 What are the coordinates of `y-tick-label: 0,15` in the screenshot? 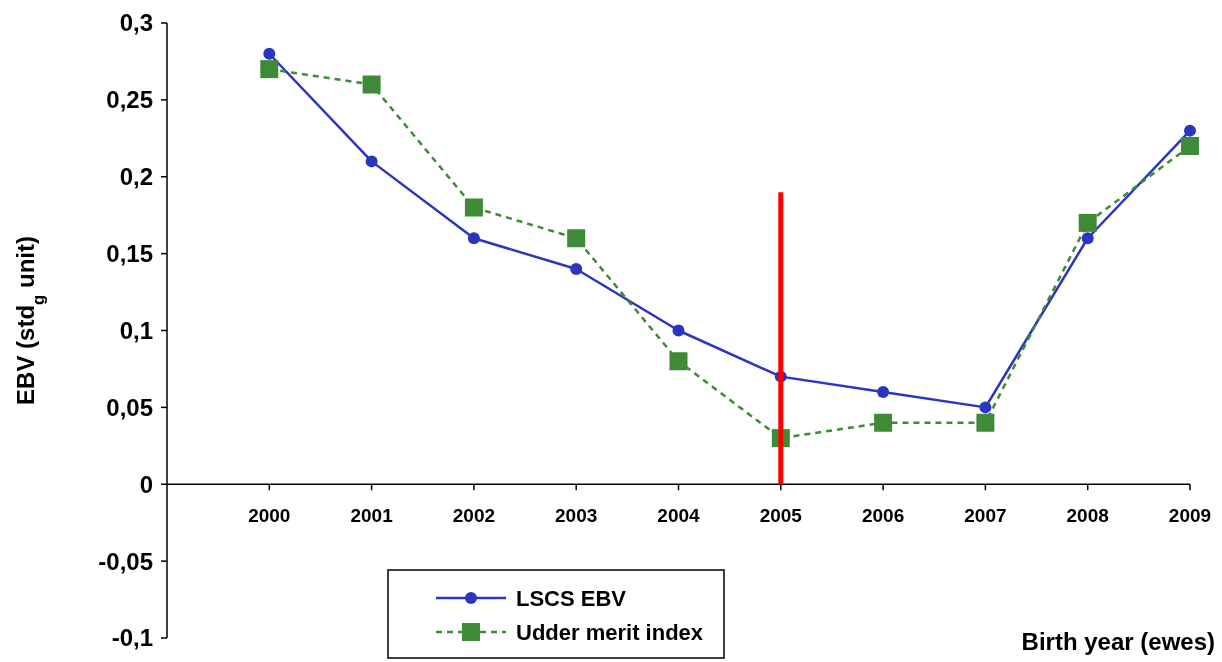 It's located at (129, 254).